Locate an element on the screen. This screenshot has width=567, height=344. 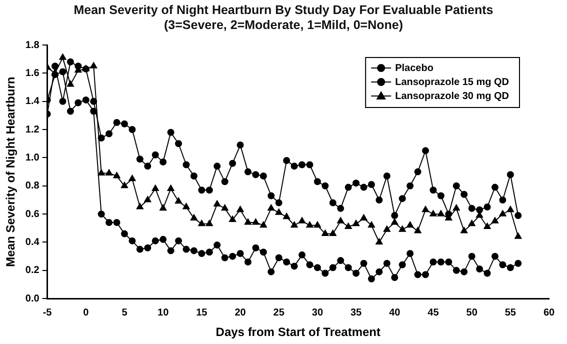
y-tick-label: 1.2 is located at coordinates (32, 130).